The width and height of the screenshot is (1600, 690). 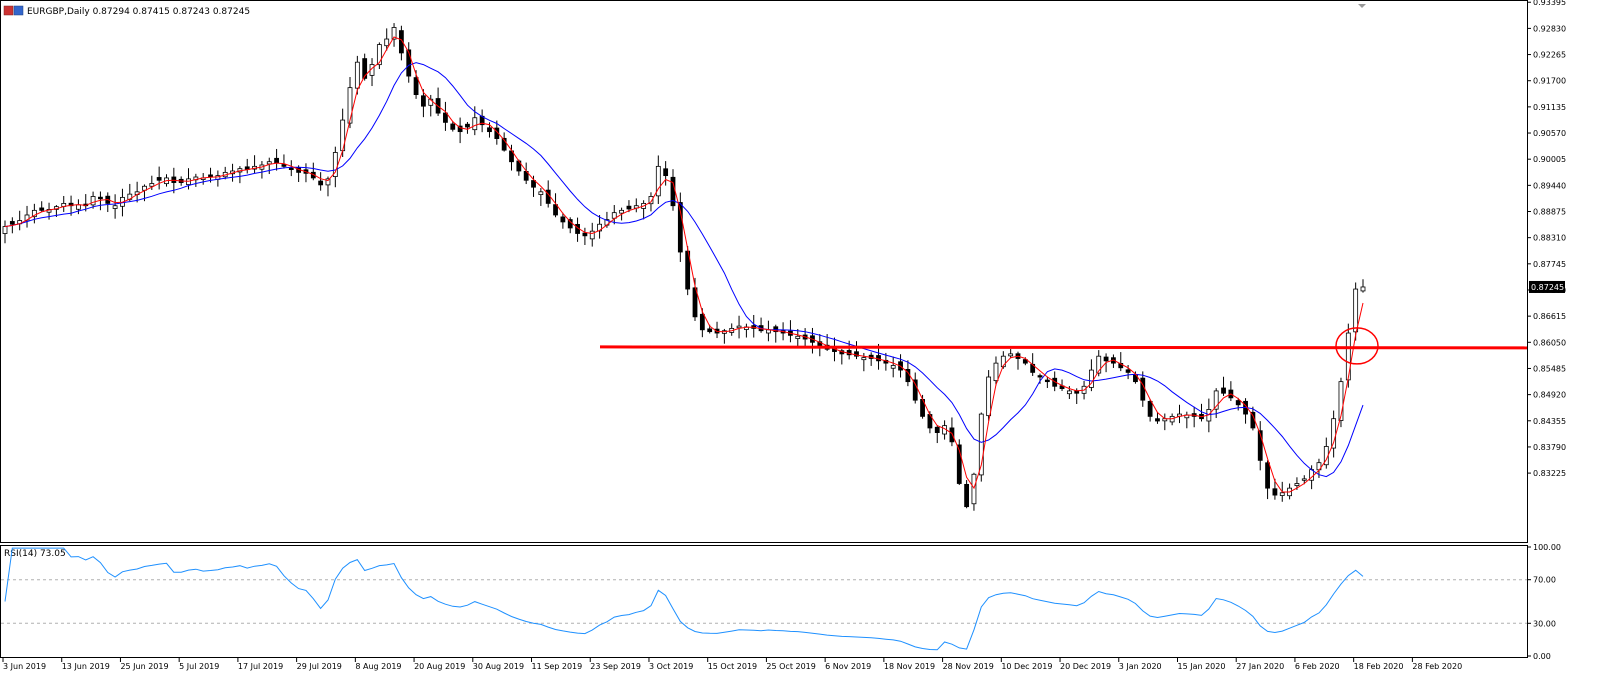 I want to click on last-price-marker: 0.87245, so click(x=1547, y=286).